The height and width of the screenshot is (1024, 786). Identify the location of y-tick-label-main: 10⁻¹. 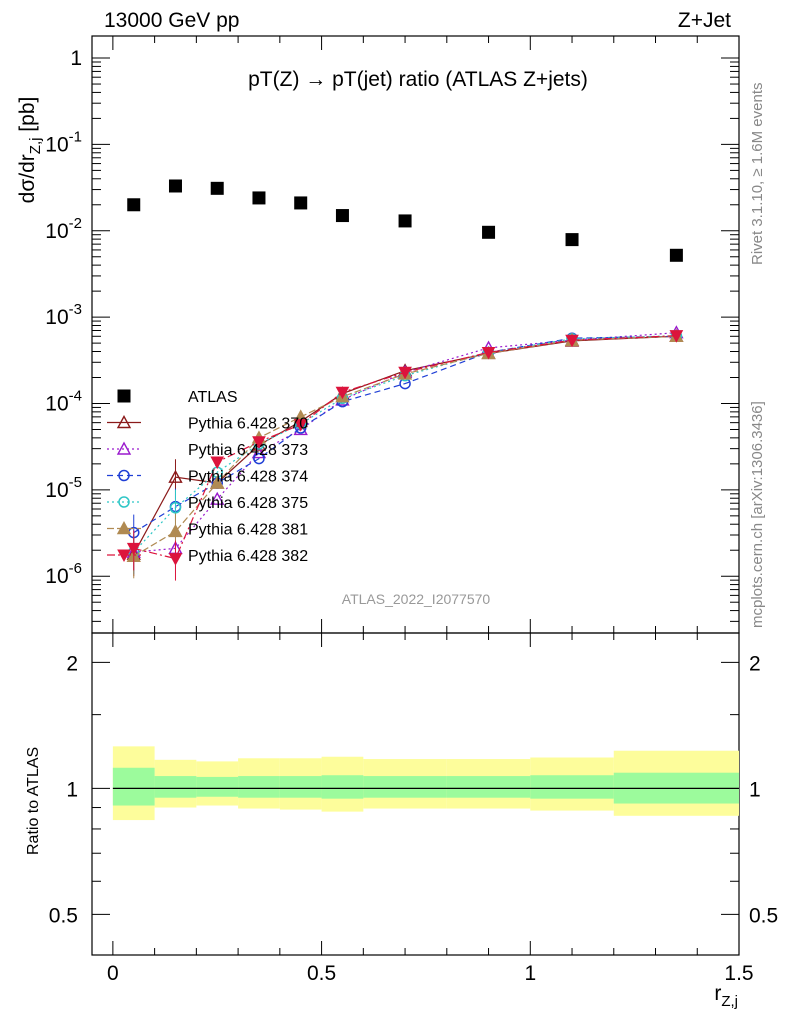
(63, 142).